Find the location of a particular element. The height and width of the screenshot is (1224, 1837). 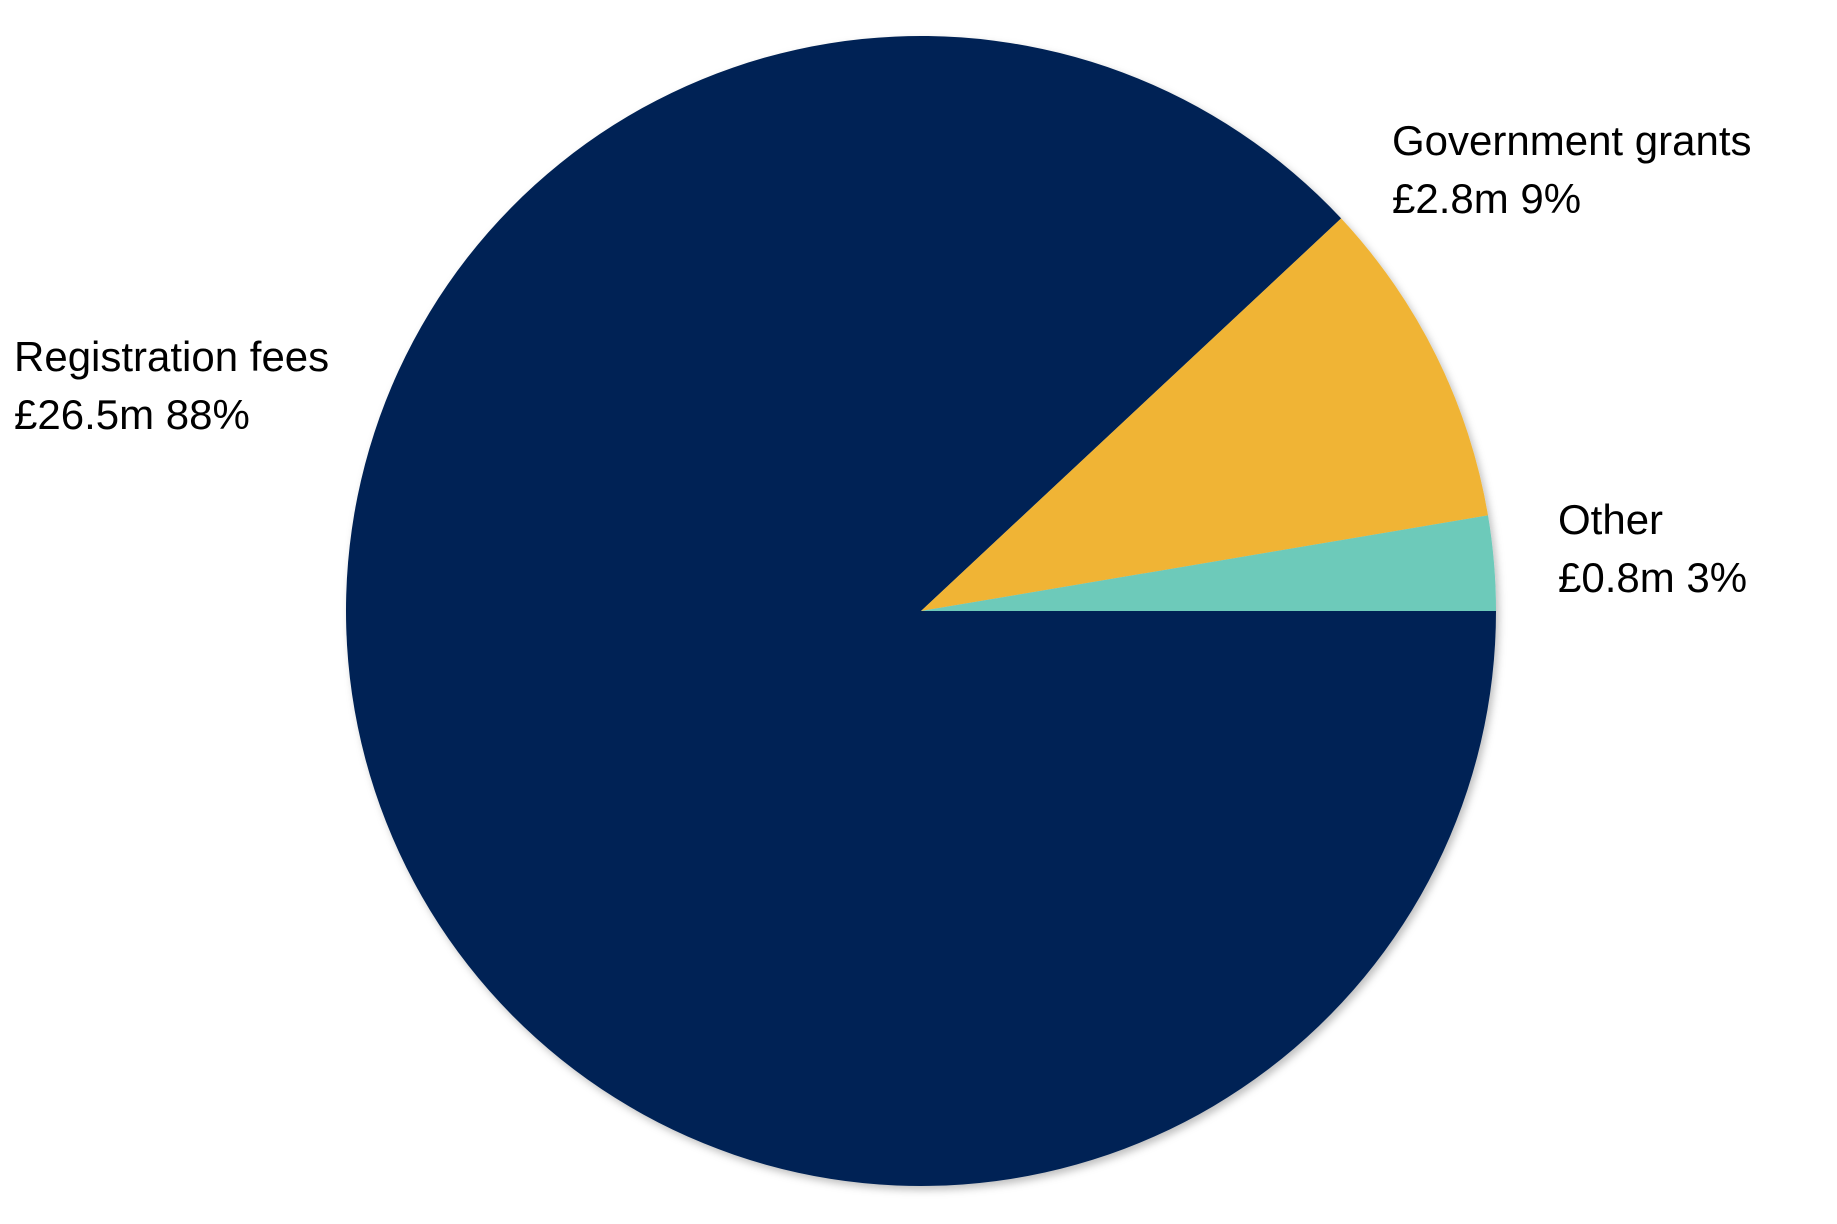

slice-value-label: £0.8m 3% is located at coordinates (1652, 577).